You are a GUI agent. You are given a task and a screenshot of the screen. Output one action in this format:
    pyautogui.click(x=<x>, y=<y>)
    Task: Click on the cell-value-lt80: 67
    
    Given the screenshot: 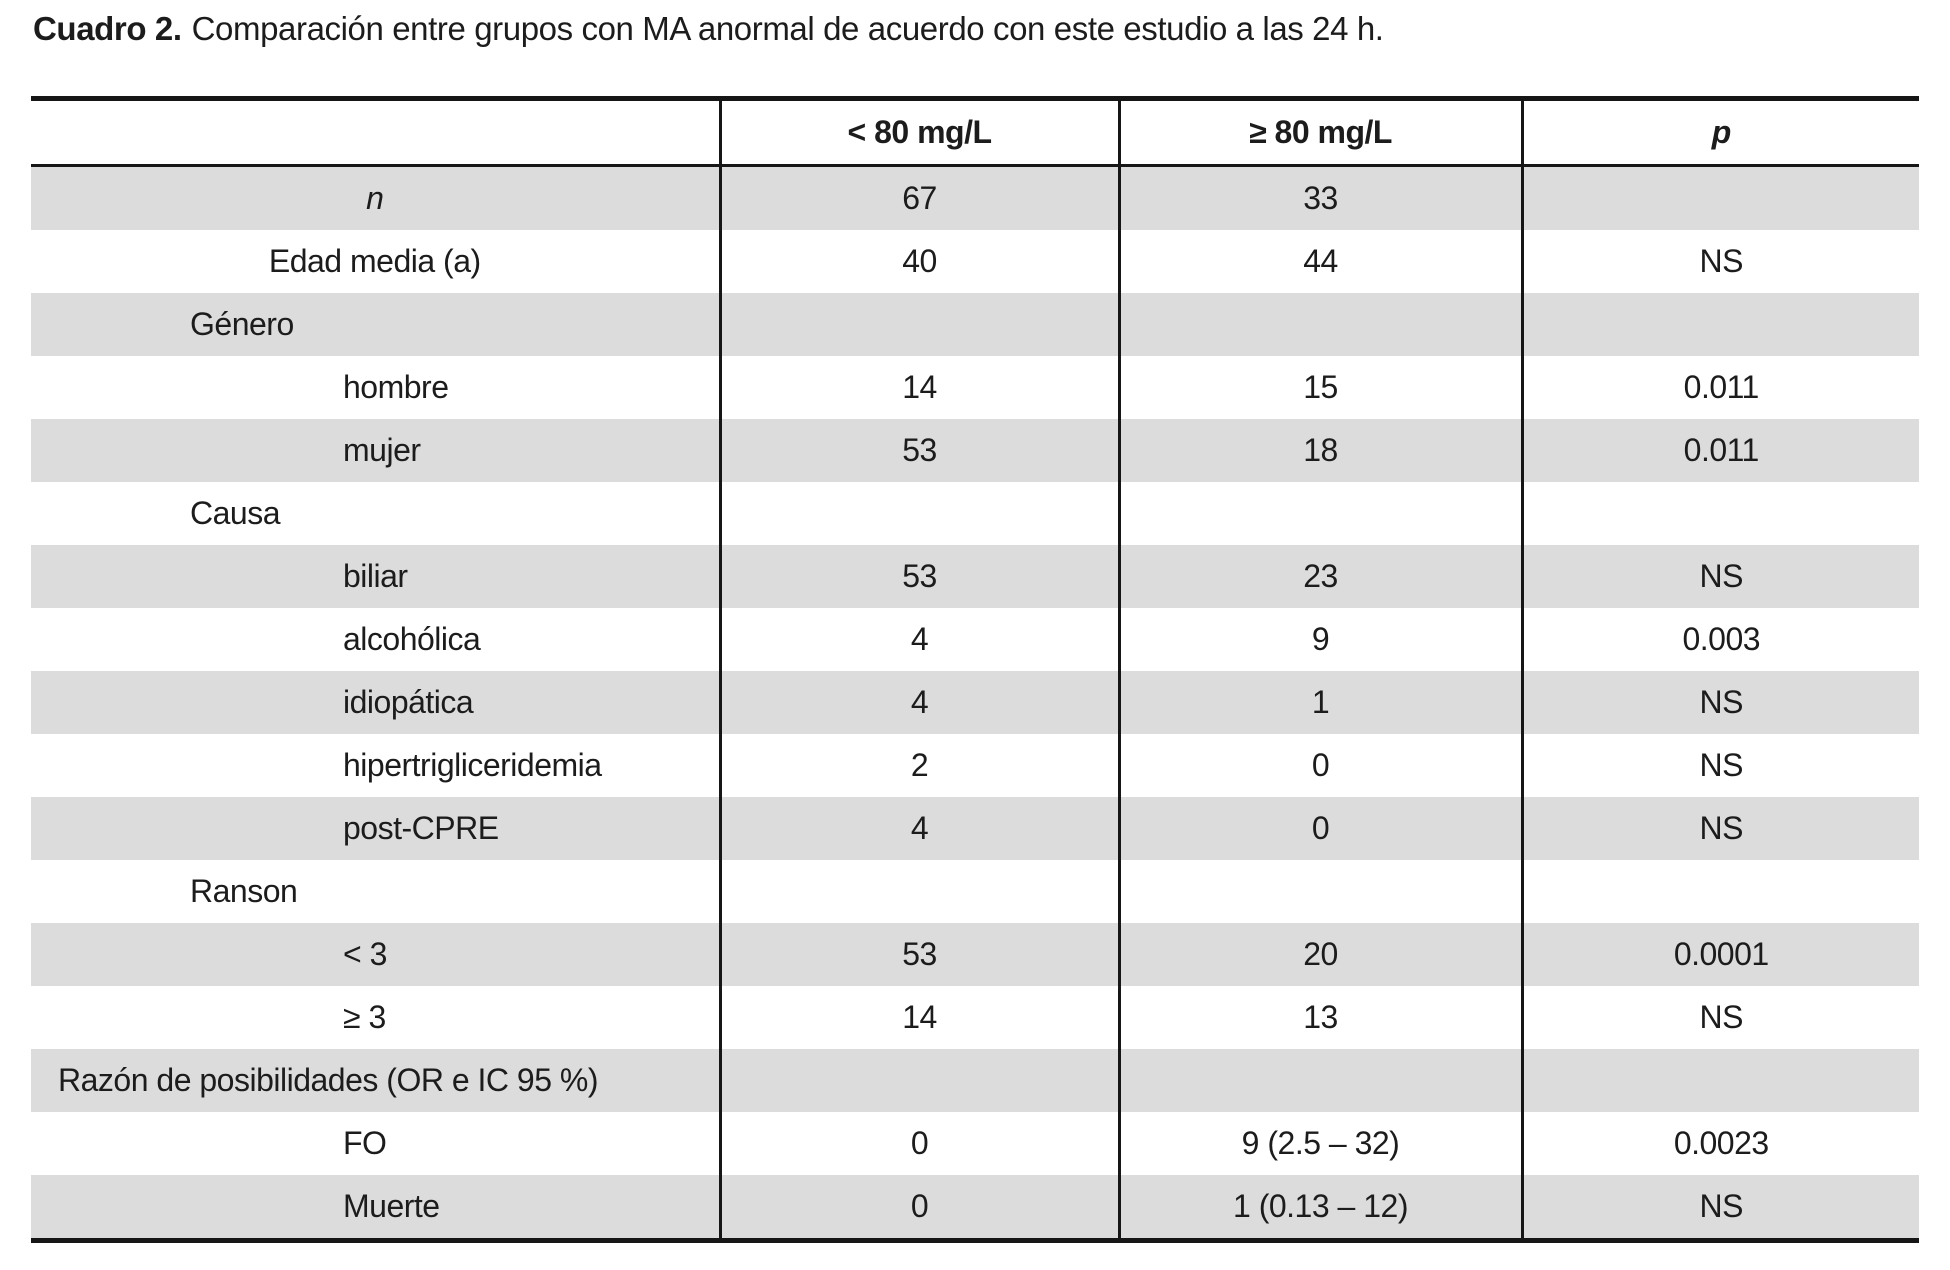 What is the action you would take?
    pyautogui.click(x=918, y=197)
    